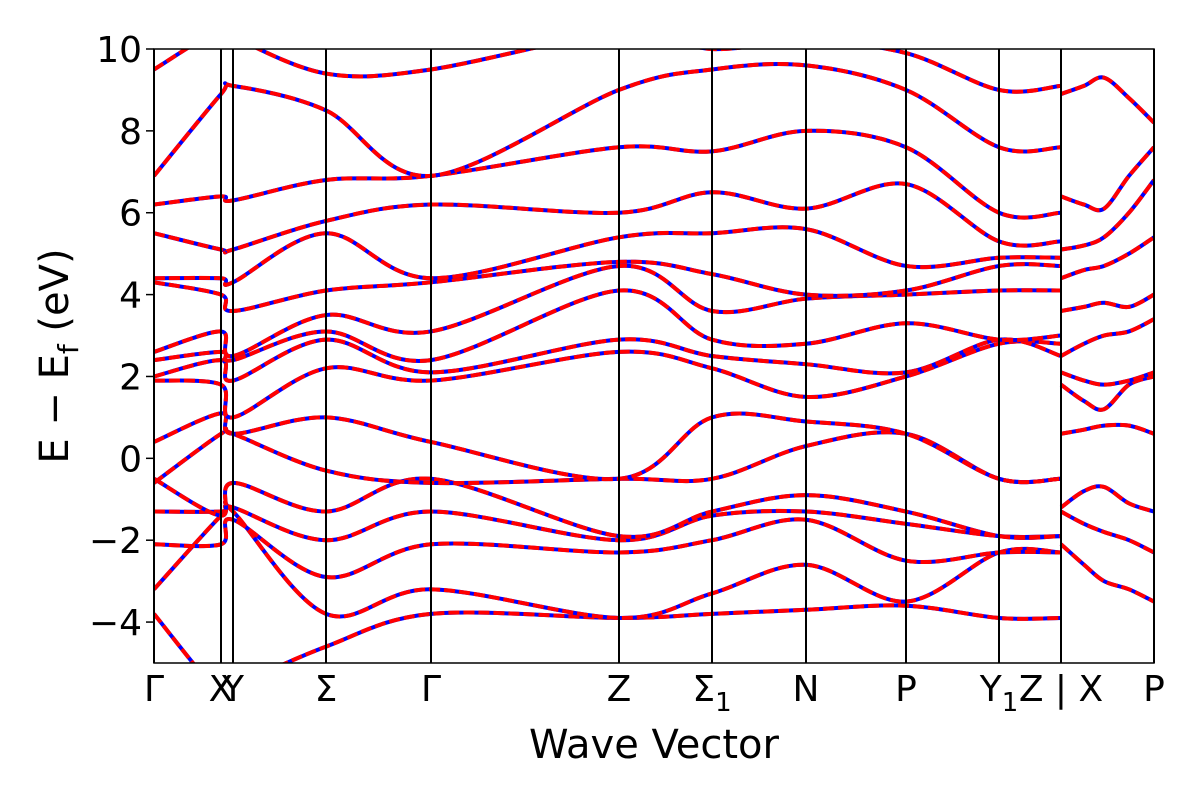  Describe the element at coordinates (55, 296) in the screenshot. I see `y-axis-label-unit: (eV)` at that location.